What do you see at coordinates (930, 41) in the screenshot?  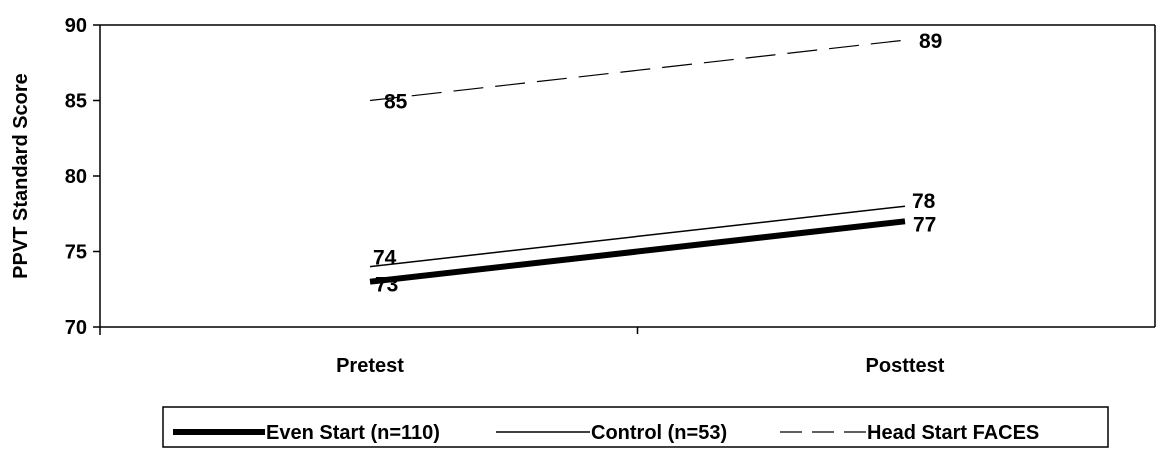 I see `data-label: 89` at bounding box center [930, 41].